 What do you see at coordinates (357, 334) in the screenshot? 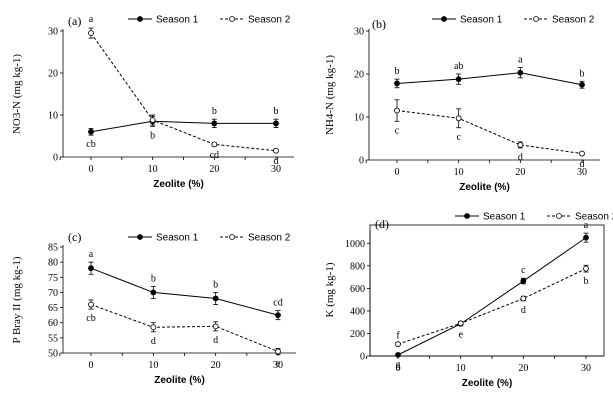
I see `y-tick-label: 200` at bounding box center [357, 334].